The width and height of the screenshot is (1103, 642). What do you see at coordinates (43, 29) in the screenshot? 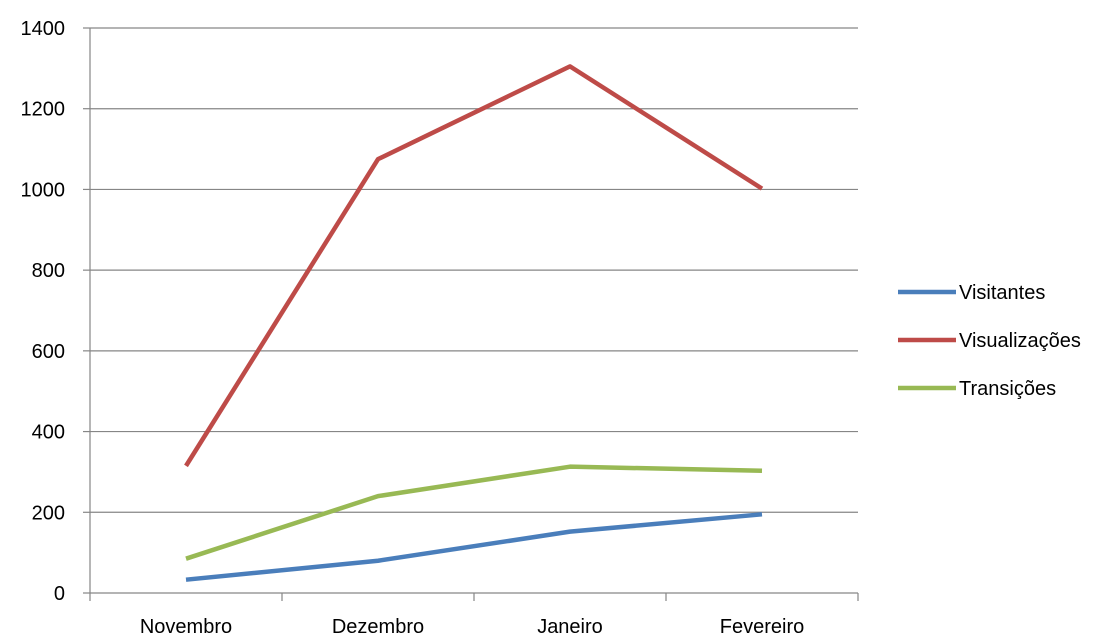
I see `y-tick-label: 1400` at bounding box center [43, 29].